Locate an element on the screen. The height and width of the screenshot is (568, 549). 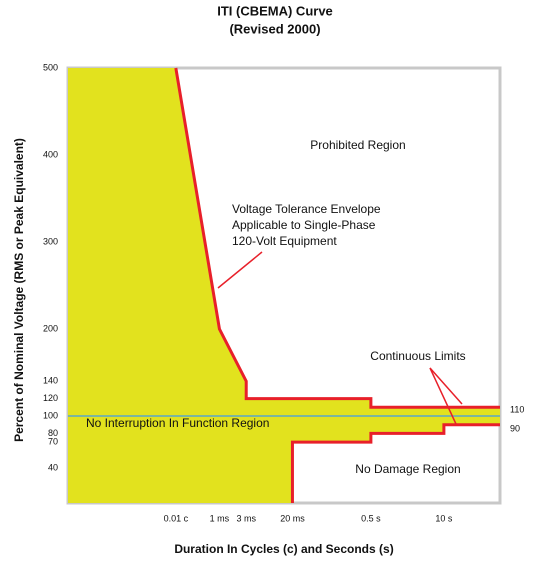
x-tick-label: 1 ms is located at coordinates (220, 518).